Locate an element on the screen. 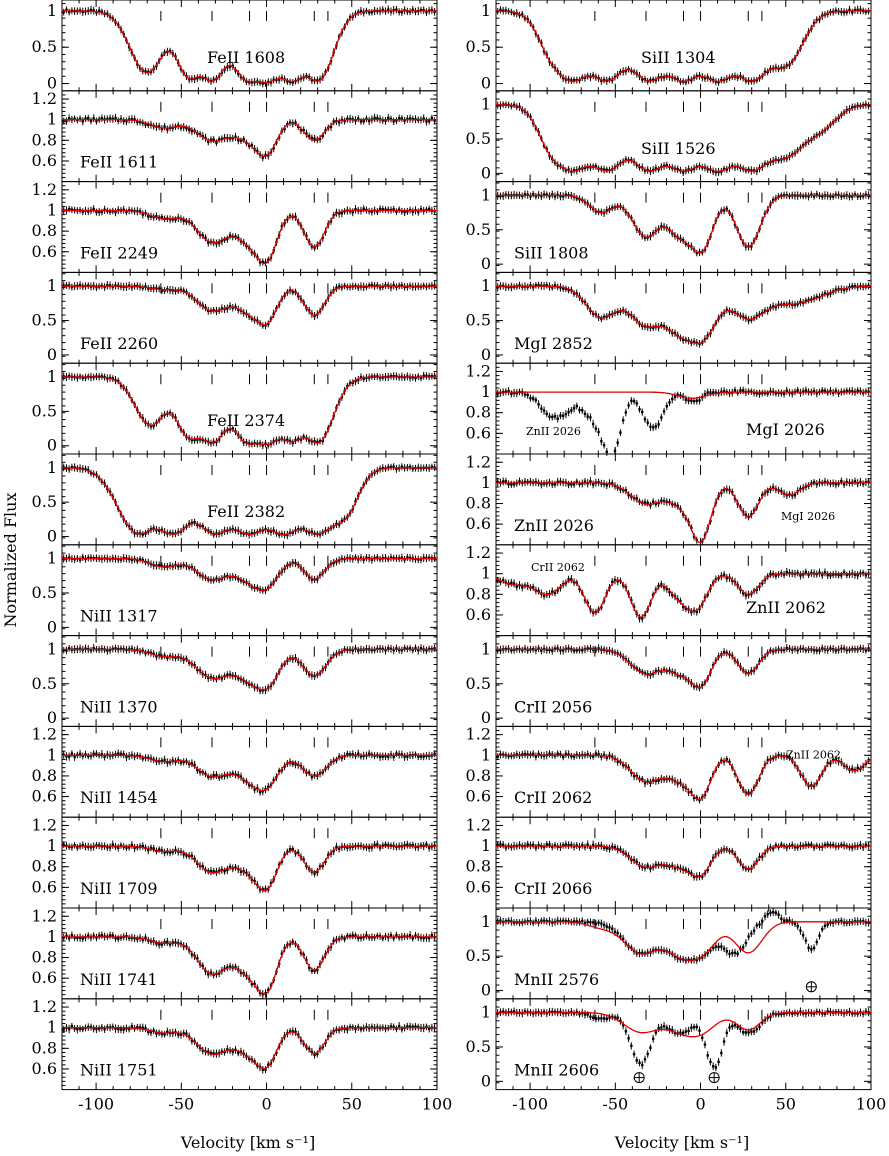  panel-feii-2374: 0 0.5 1 FeII 2374 is located at coordinates (235, 408).